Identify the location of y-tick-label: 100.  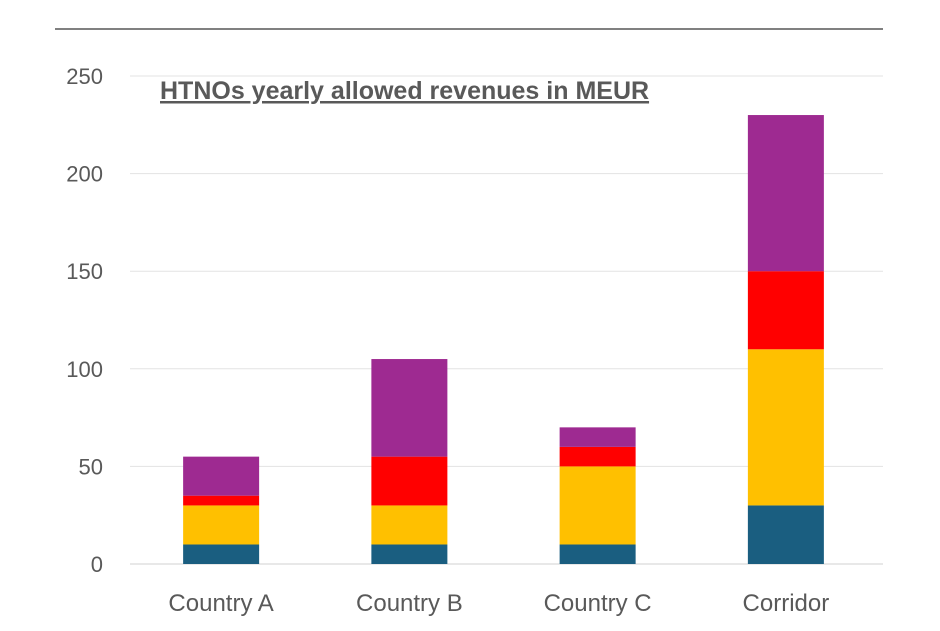
(84, 369).